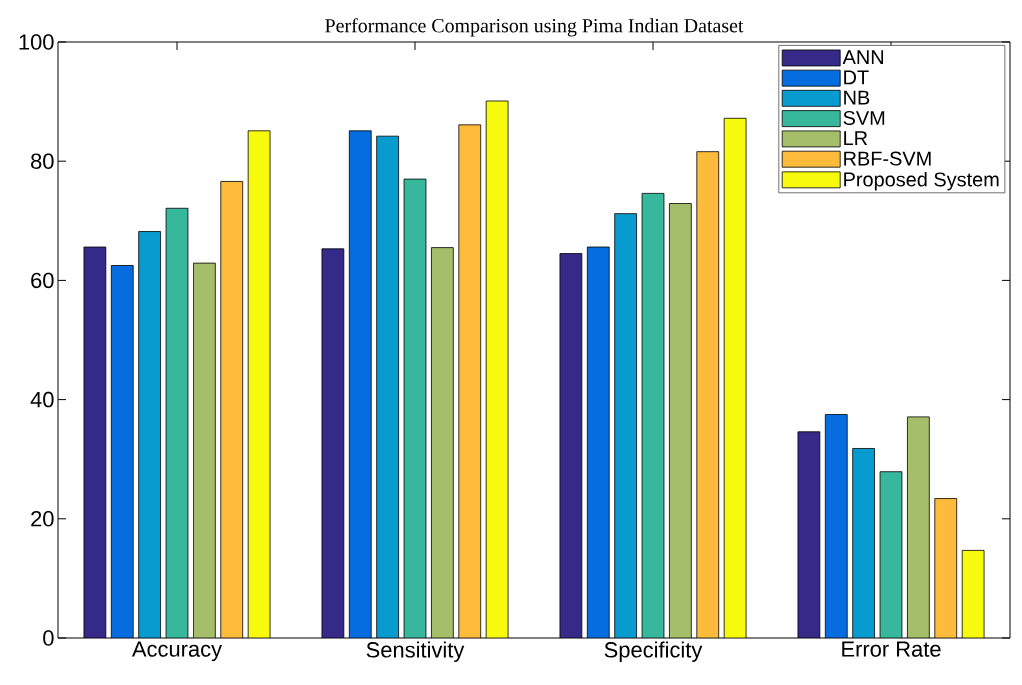 This screenshot has height=685, width=1022. What do you see at coordinates (864, 118) in the screenshot?
I see `legend-label: SVM` at bounding box center [864, 118].